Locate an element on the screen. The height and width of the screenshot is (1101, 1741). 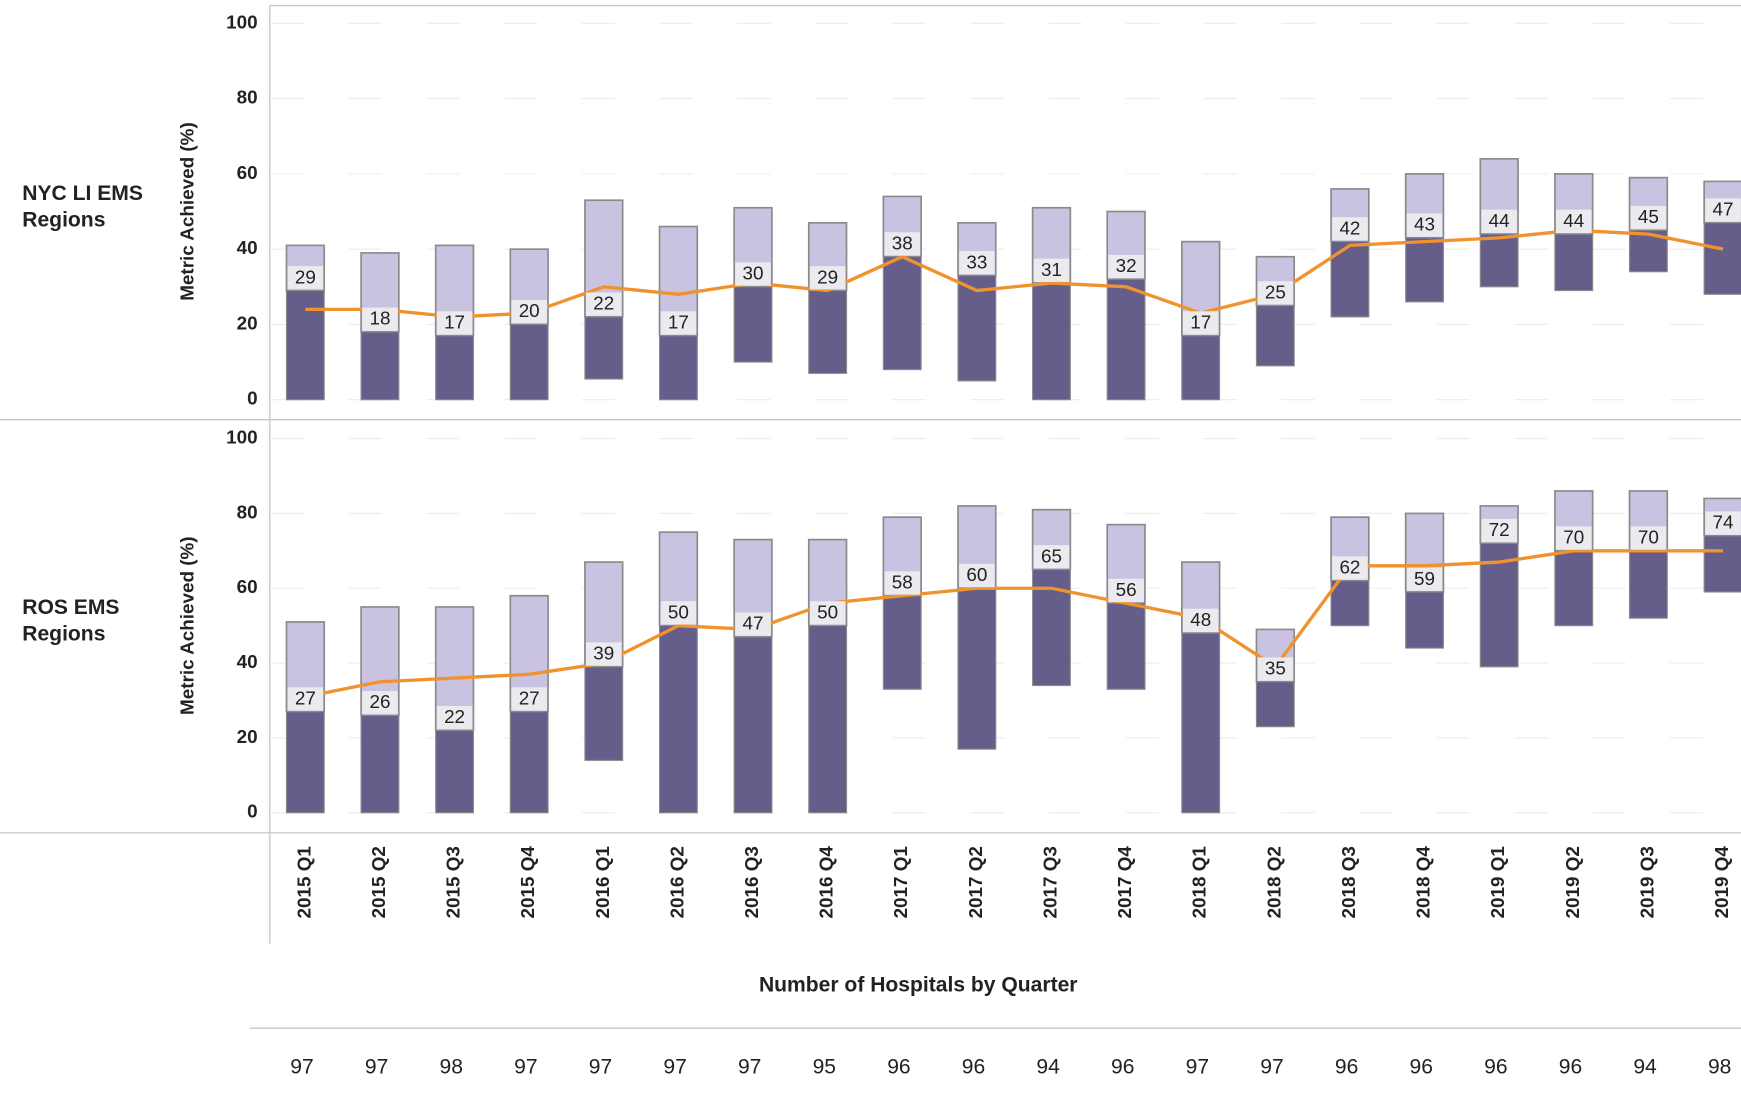
value-label: 39 is located at coordinates (603, 653).